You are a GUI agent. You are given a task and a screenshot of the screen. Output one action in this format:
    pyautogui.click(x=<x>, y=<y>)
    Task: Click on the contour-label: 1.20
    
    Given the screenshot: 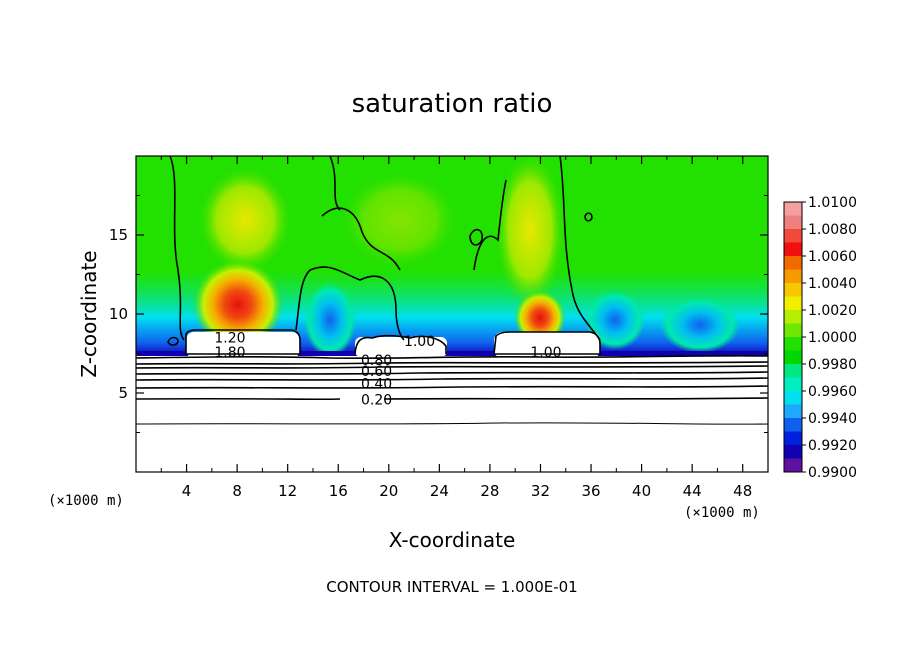 What is the action you would take?
    pyautogui.click(x=229, y=339)
    